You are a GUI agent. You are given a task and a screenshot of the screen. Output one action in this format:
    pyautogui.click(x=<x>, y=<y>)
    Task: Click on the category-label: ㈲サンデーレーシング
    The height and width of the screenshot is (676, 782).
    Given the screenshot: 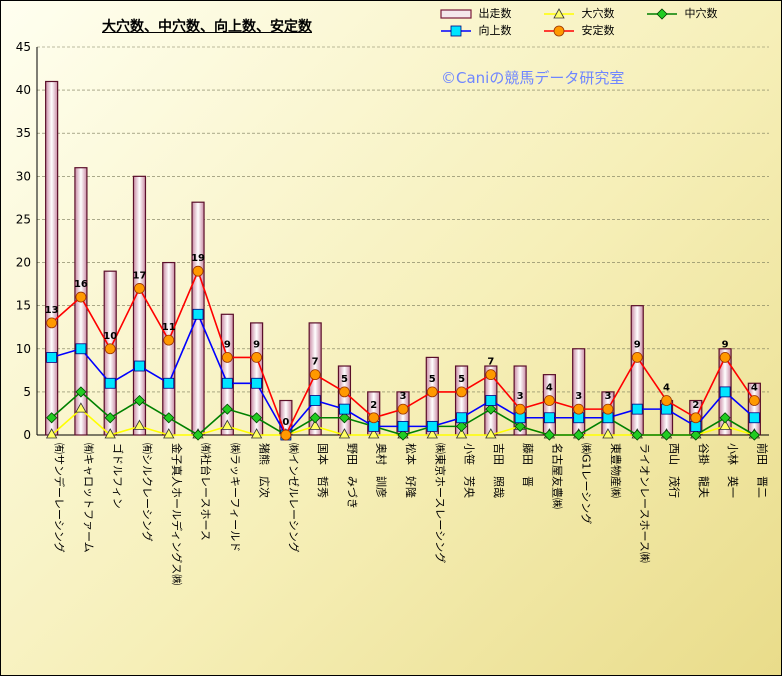 What is the action you would take?
    pyautogui.click(x=60, y=498)
    